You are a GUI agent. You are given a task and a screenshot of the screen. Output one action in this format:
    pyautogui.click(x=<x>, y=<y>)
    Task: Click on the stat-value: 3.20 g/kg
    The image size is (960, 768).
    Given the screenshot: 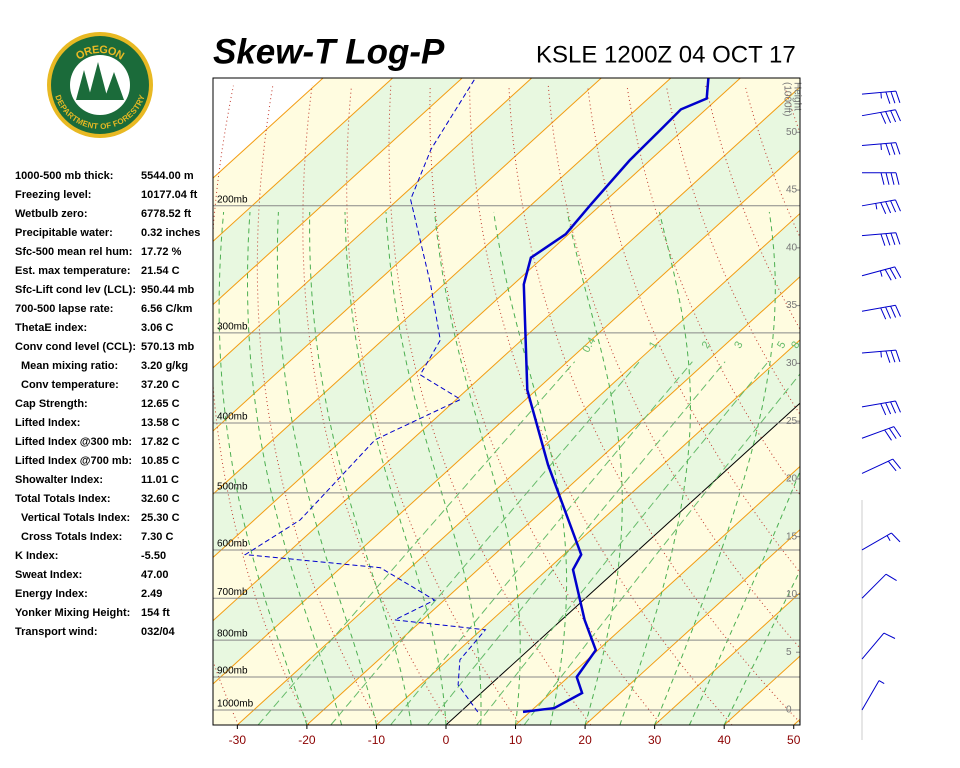 What is the action you would take?
    pyautogui.click(x=164, y=366)
    